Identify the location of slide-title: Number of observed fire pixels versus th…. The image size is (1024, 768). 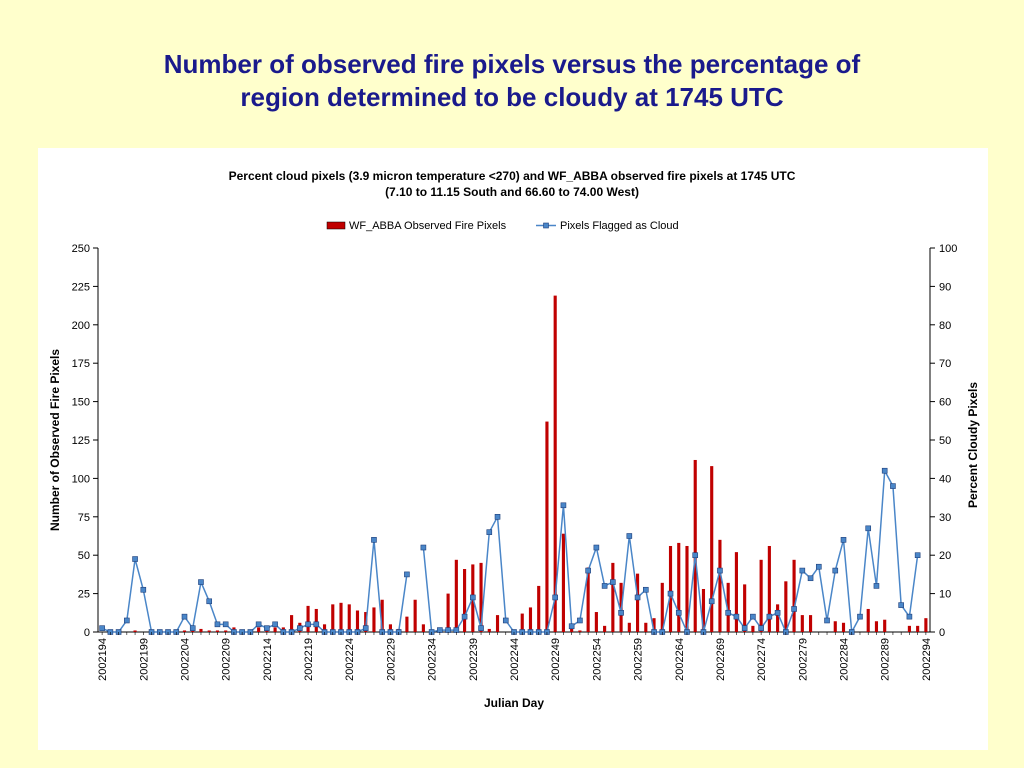
(512, 81).